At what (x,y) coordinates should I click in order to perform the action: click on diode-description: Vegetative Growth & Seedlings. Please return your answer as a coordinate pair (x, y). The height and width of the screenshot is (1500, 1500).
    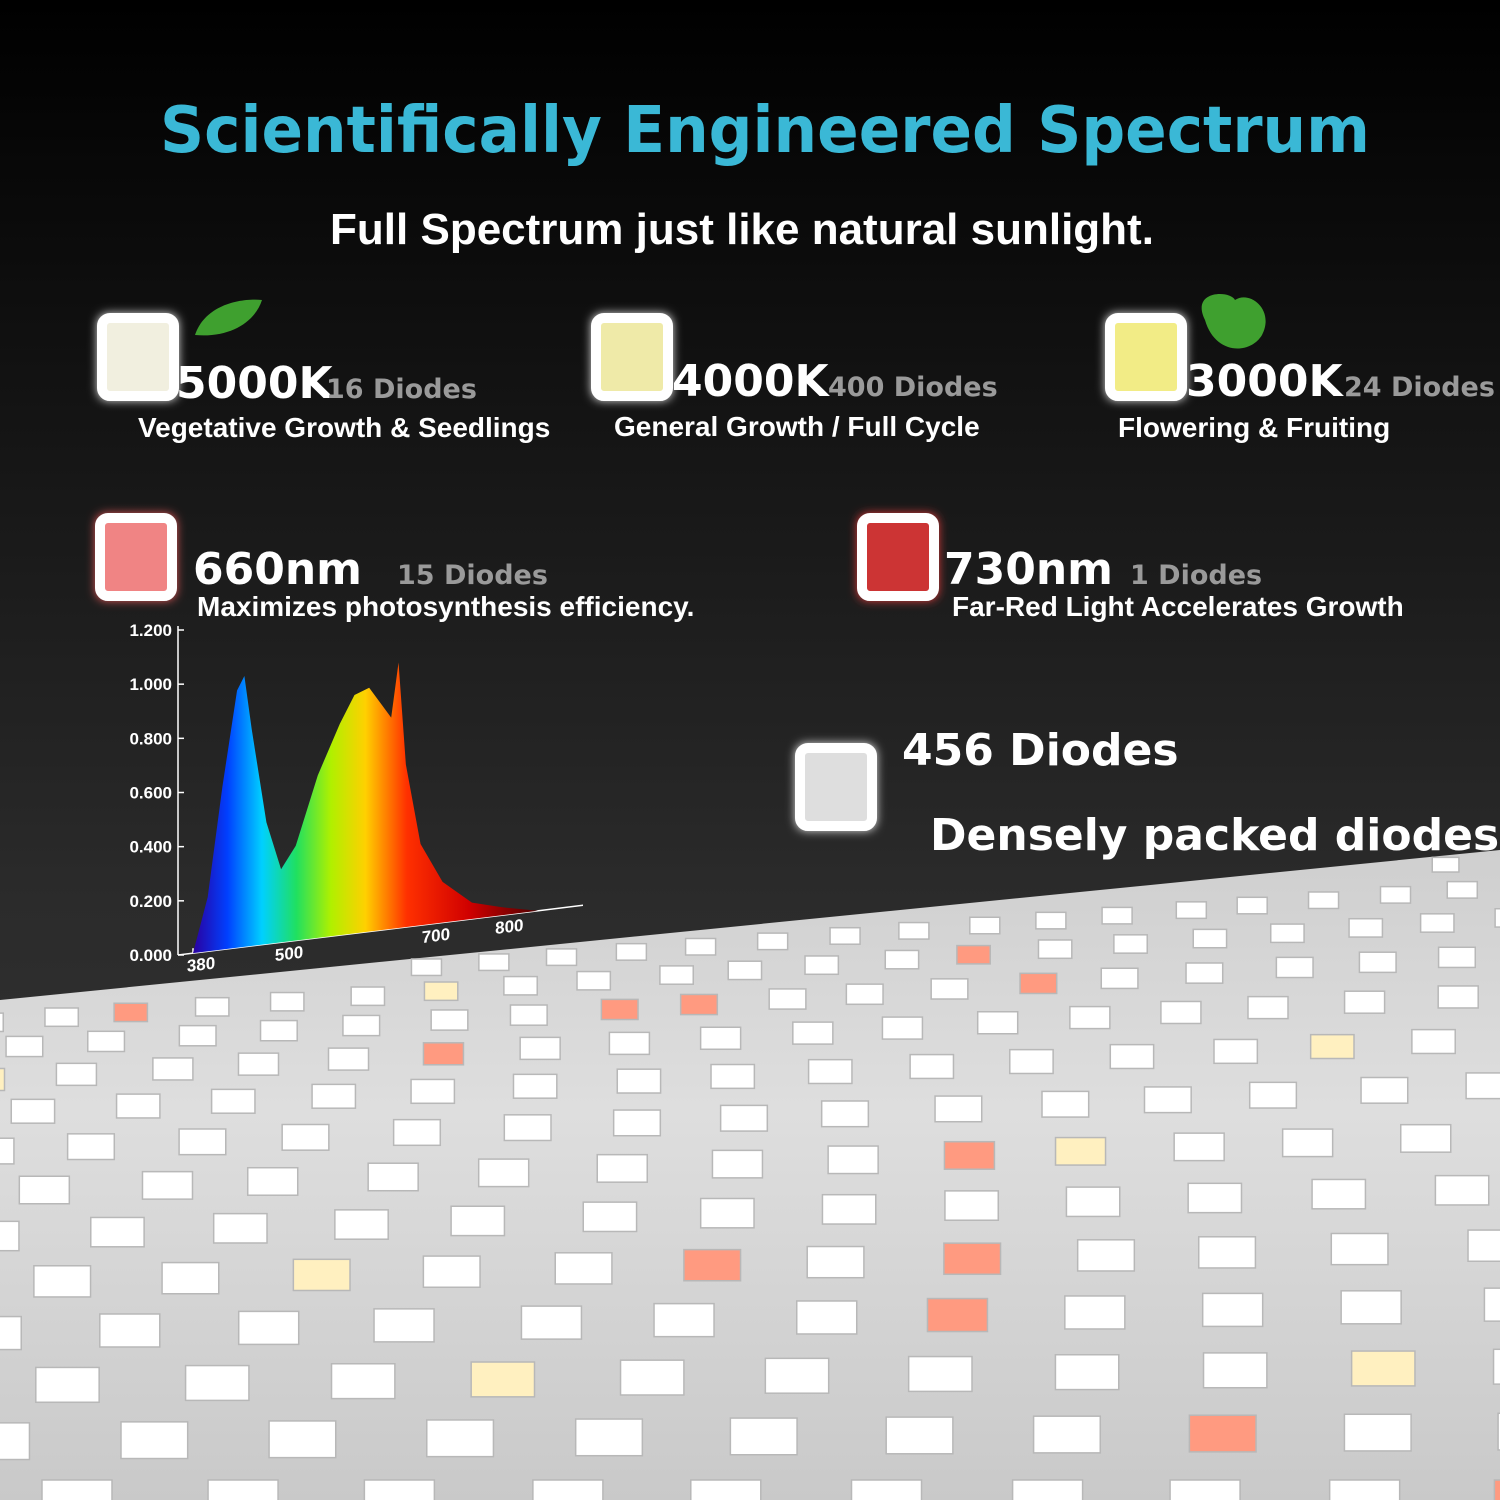
    Looking at the image, I should click on (344, 427).